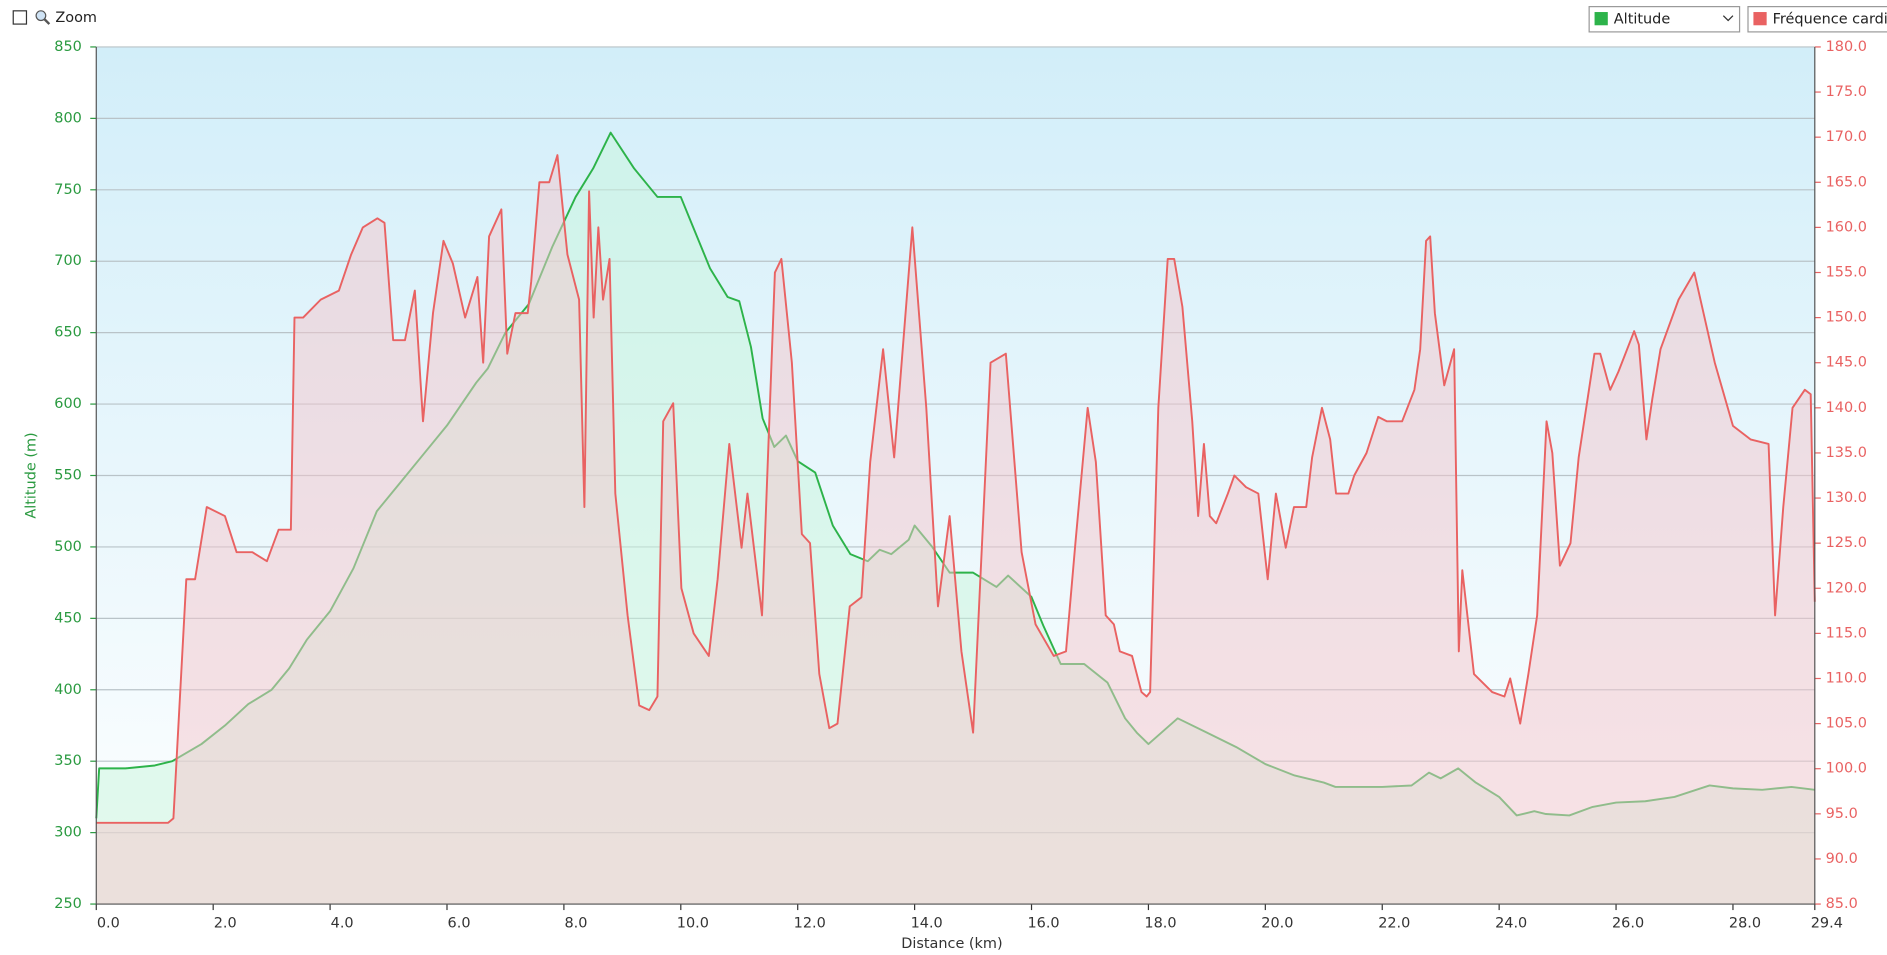 Image resolution: width=1887 pixels, height=955 pixels. What do you see at coordinates (68, 404) in the screenshot?
I see `y-tick-label: 600` at bounding box center [68, 404].